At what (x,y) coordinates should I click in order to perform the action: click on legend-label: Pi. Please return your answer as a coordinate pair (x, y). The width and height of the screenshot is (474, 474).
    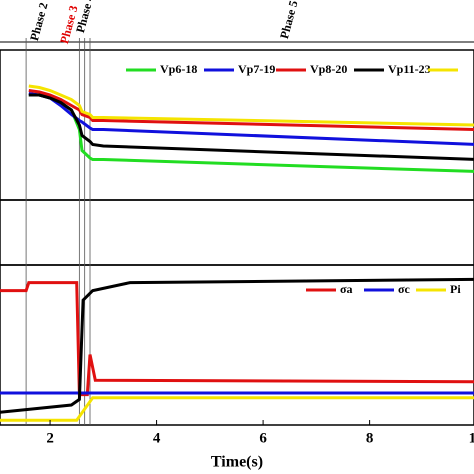
    Looking at the image, I should click on (455, 289).